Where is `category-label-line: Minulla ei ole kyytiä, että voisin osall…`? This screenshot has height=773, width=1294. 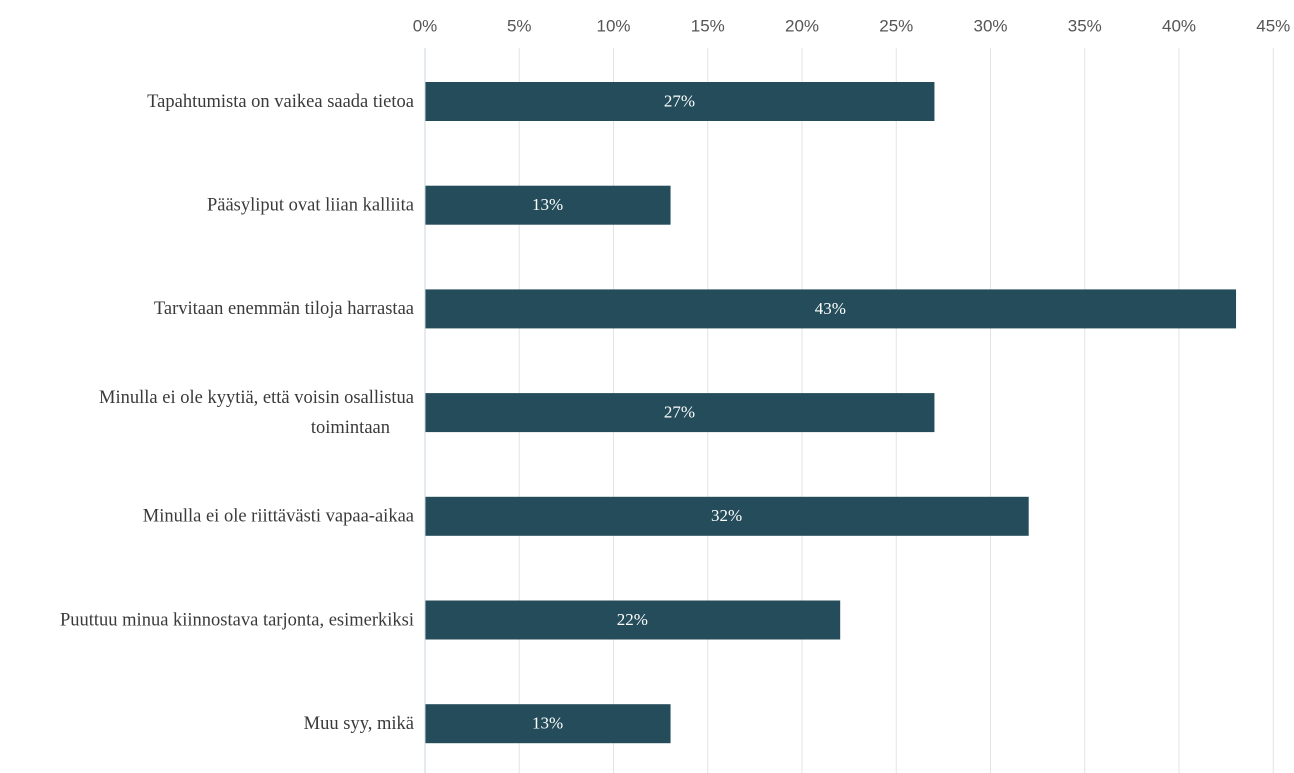
category-label-line: Minulla ei ole kyytiä, että voisin osall… is located at coordinates (256, 398).